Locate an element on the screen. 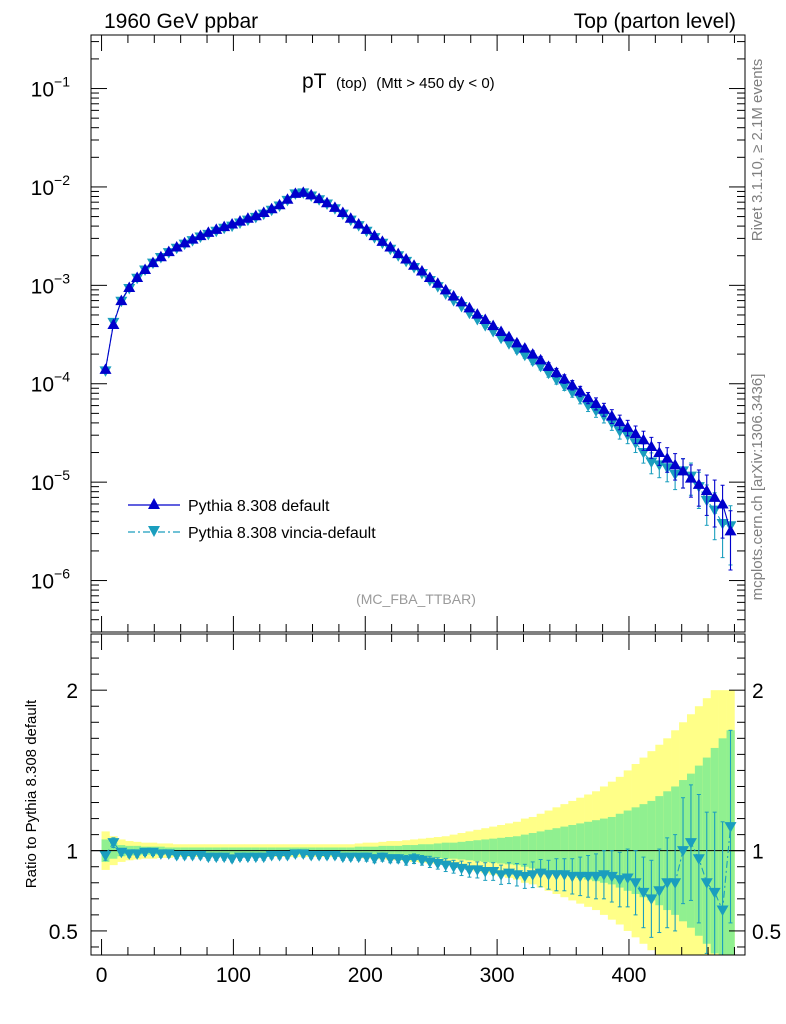  ratio-y-tick-label-left: 0.5 is located at coordinates (63, 932).